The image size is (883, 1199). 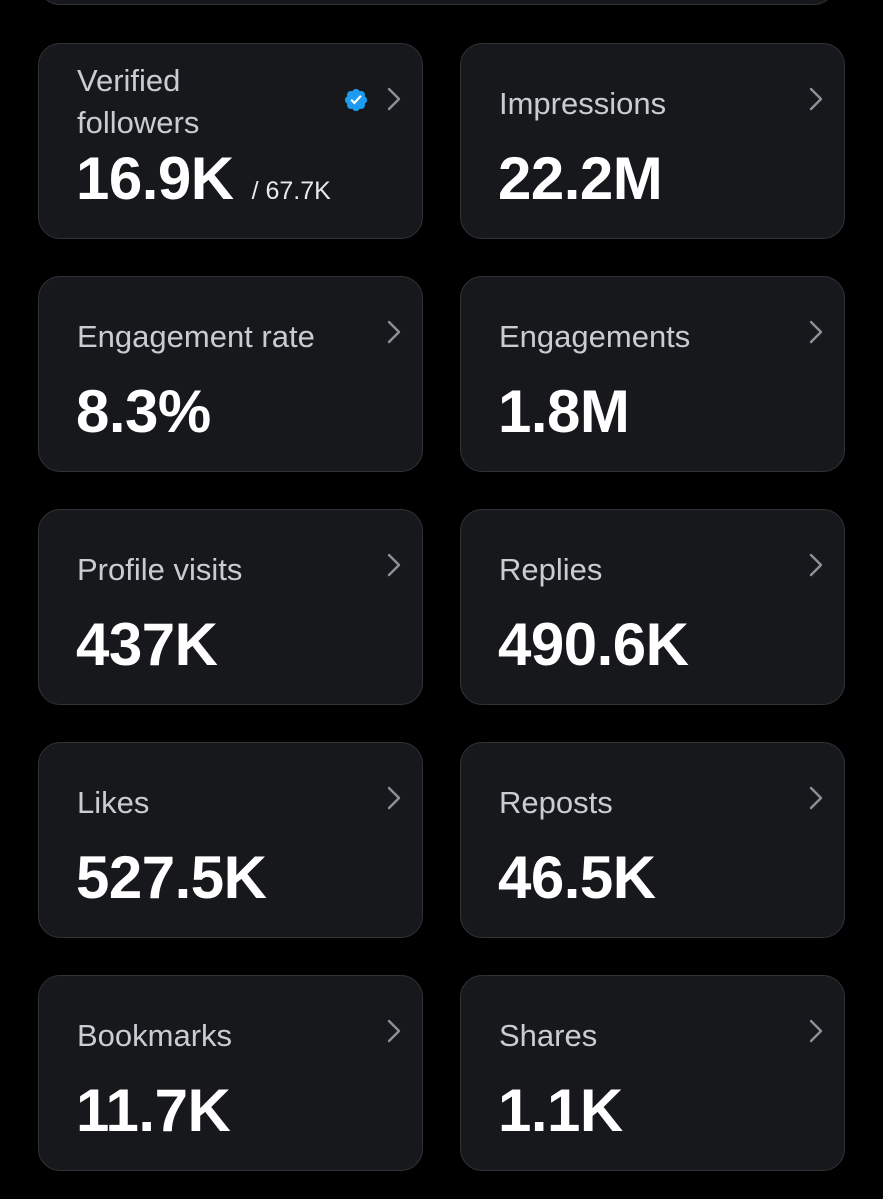 I want to click on stat-value: 1.1K, so click(x=560, y=1110).